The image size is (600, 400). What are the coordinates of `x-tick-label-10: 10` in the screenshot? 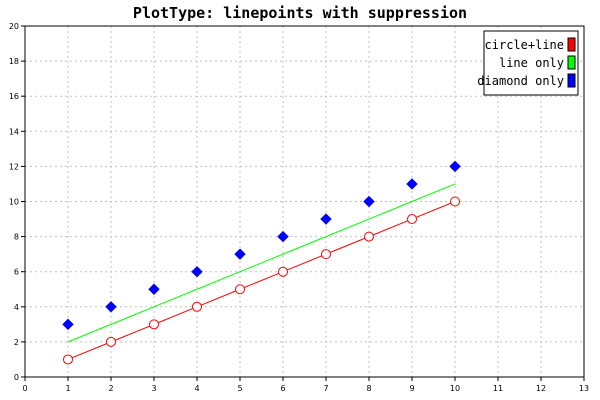 It's located at (455, 388).